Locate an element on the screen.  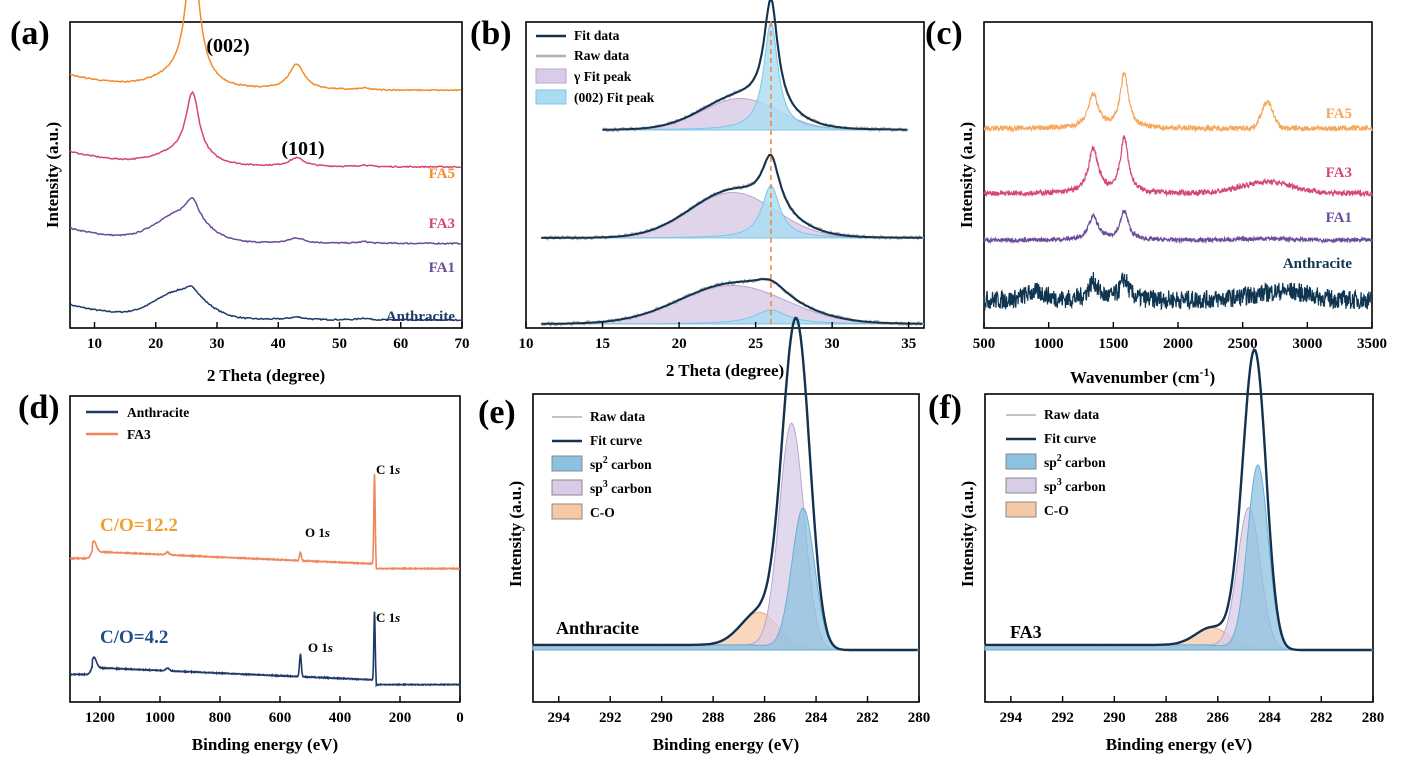
xrd-fit-x-tick-label: 35 is located at coordinates (908, 344).